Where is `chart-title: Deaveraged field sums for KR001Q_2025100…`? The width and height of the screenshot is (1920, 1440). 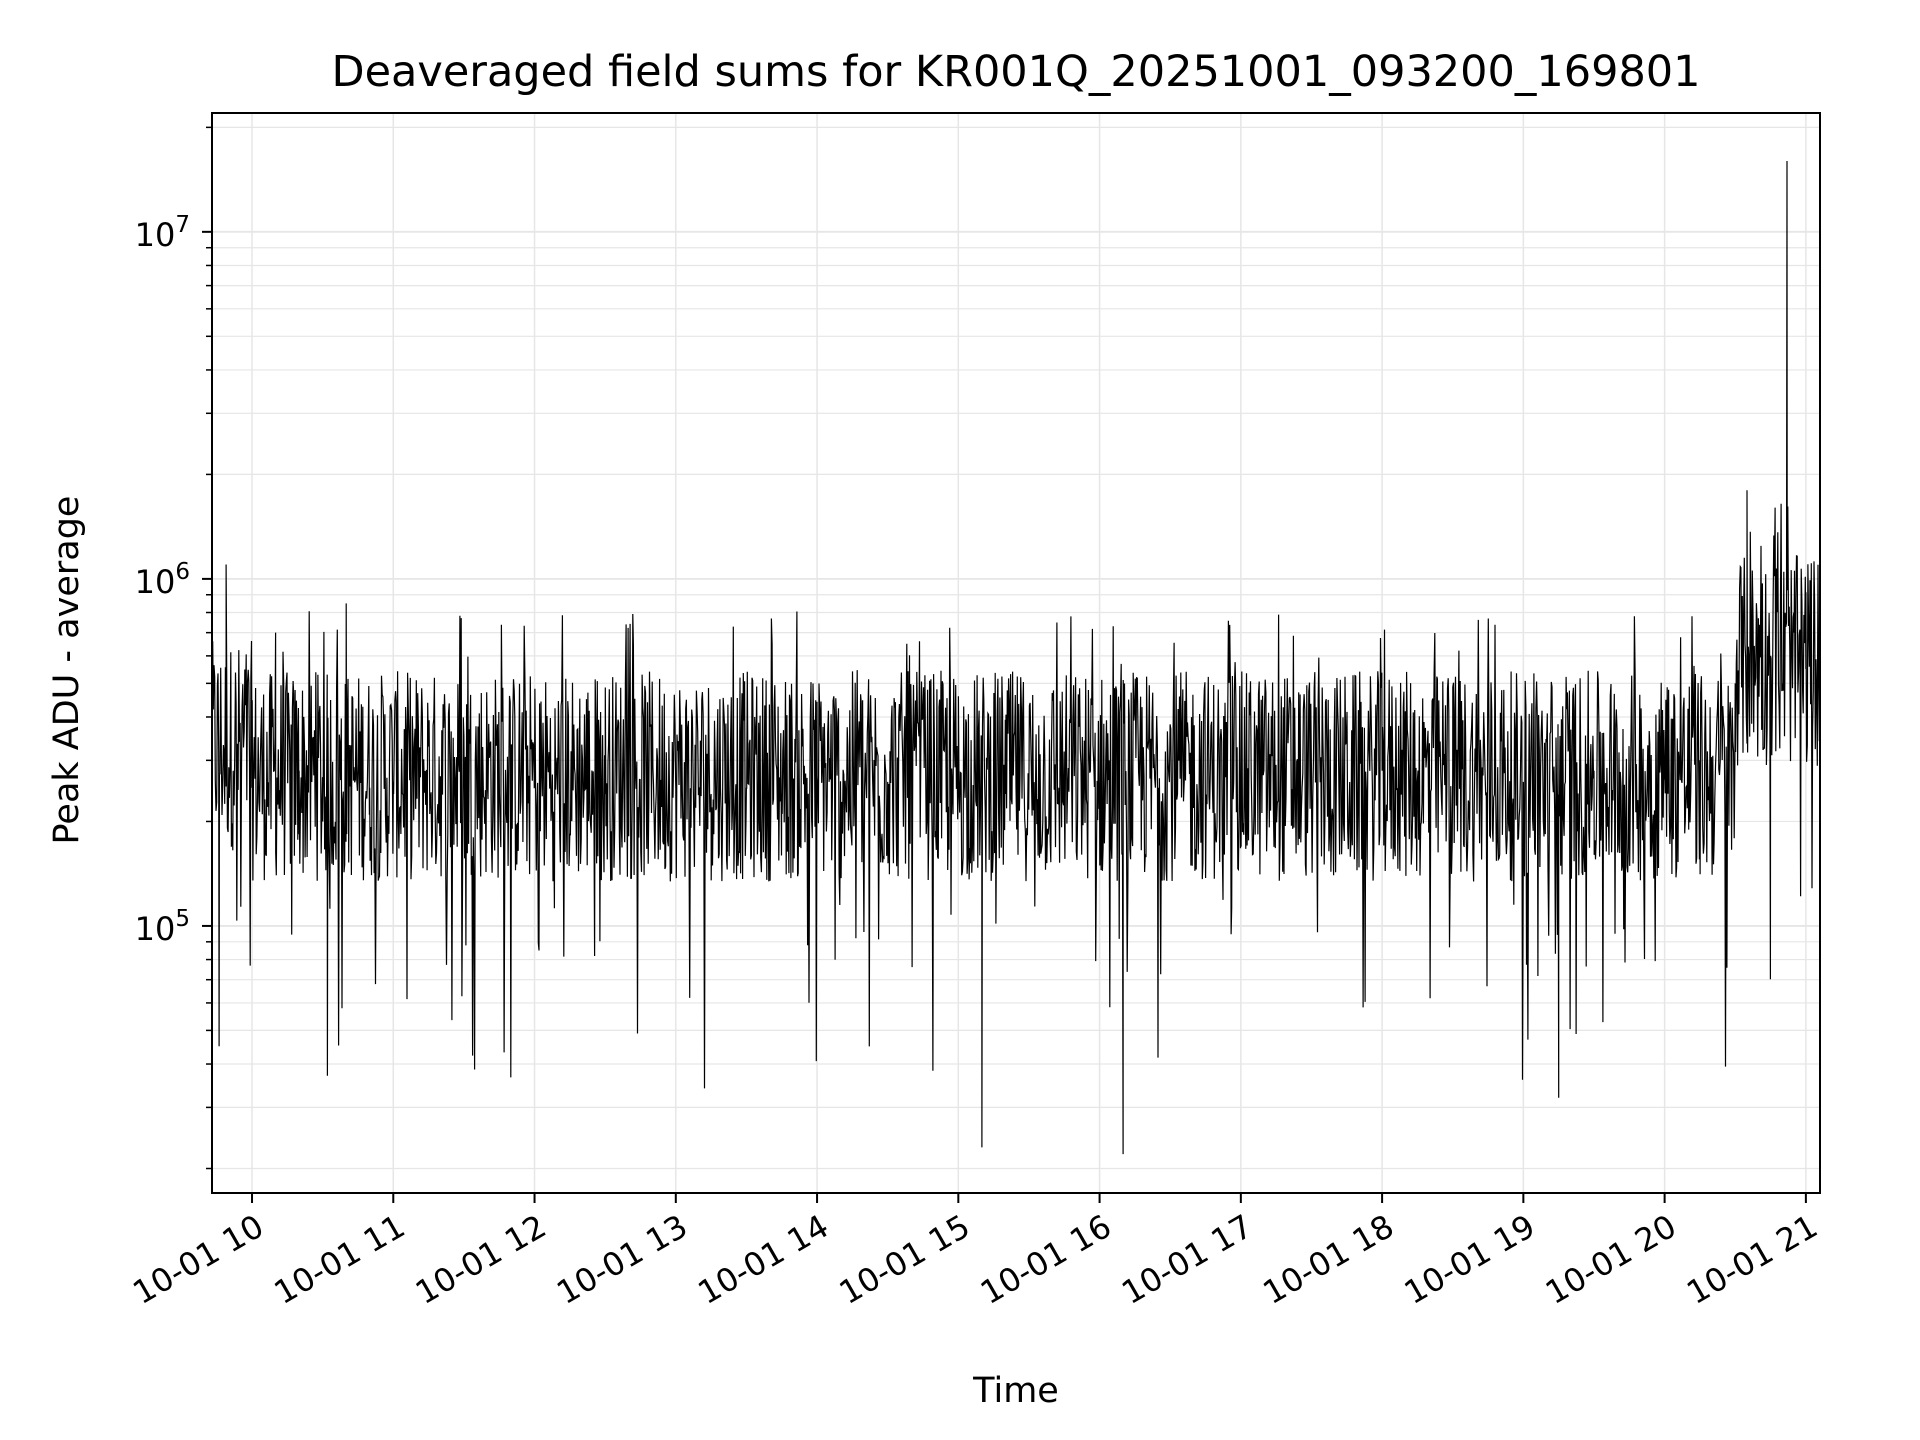 chart-title: Deaveraged field sums for KR001Q_2025100… is located at coordinates (1015, 72).